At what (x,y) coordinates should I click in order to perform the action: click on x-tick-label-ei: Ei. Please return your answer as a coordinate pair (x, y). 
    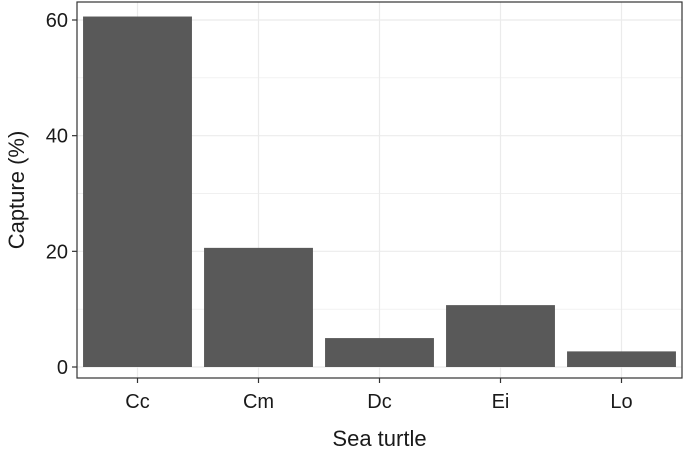
    Looking at the image, I should click on (501, 402).